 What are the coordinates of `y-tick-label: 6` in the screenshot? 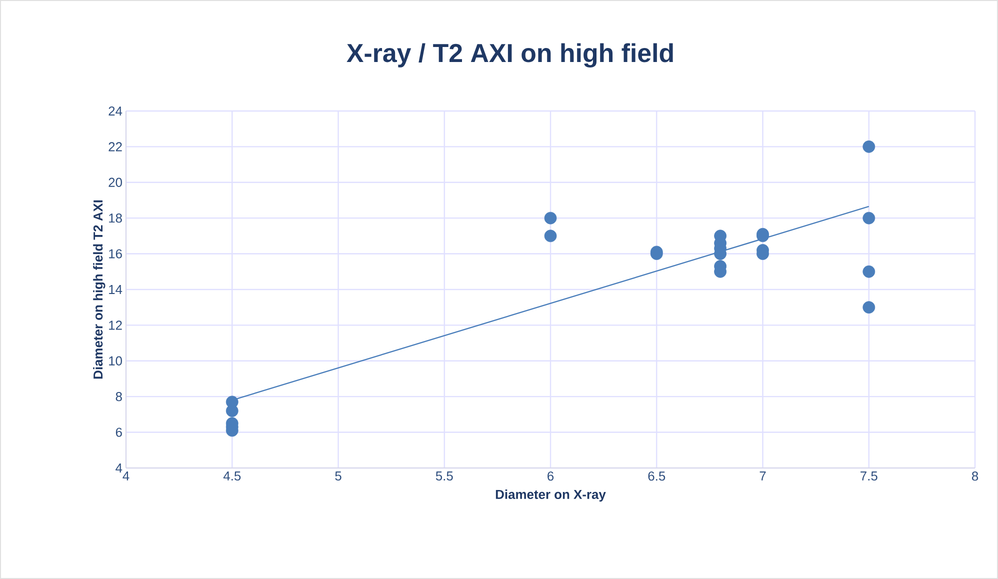 It's located at (119, 432).